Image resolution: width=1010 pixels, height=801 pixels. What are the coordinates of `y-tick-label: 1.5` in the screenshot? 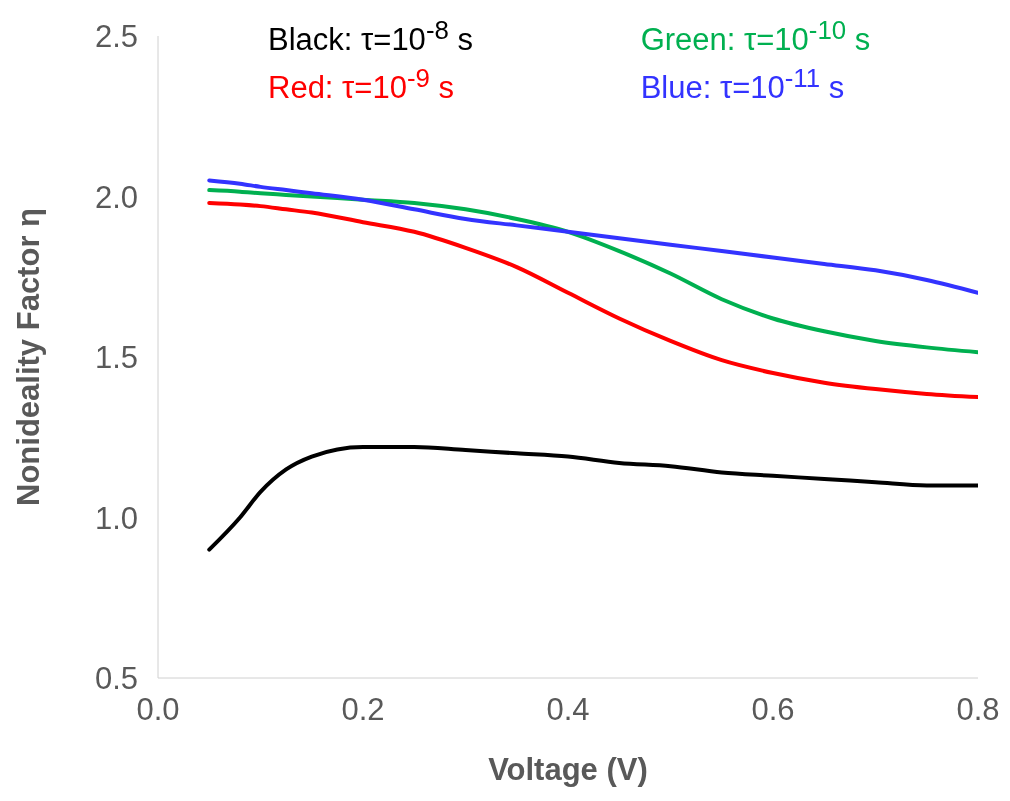 It's located at (116, 358).